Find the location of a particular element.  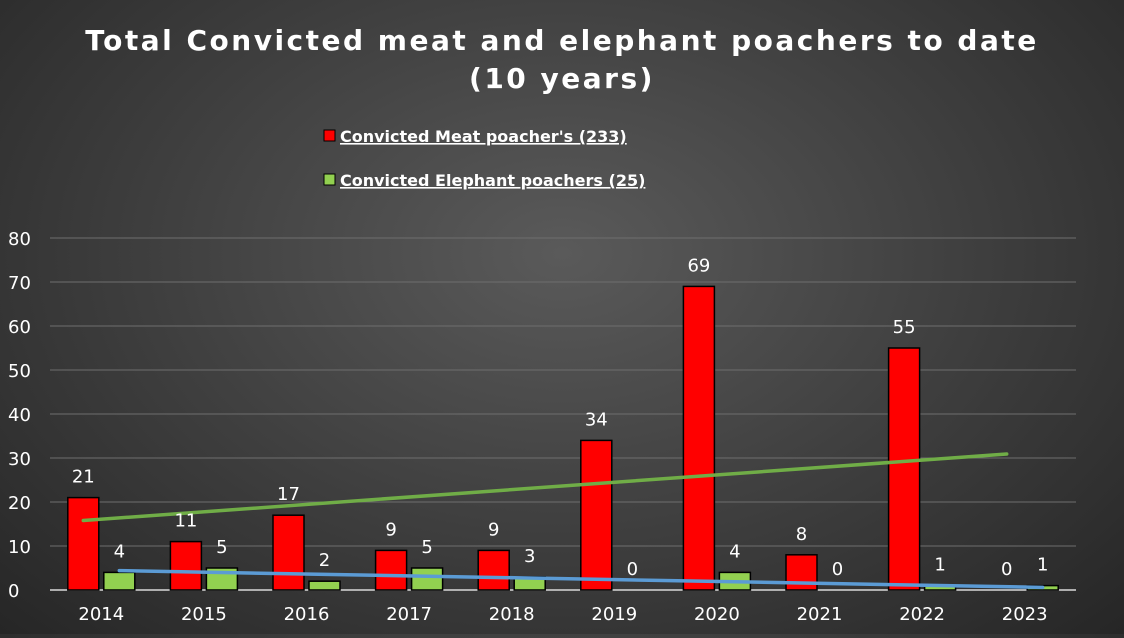

y-tick-label: 70 is located at coordinates (19, 283).